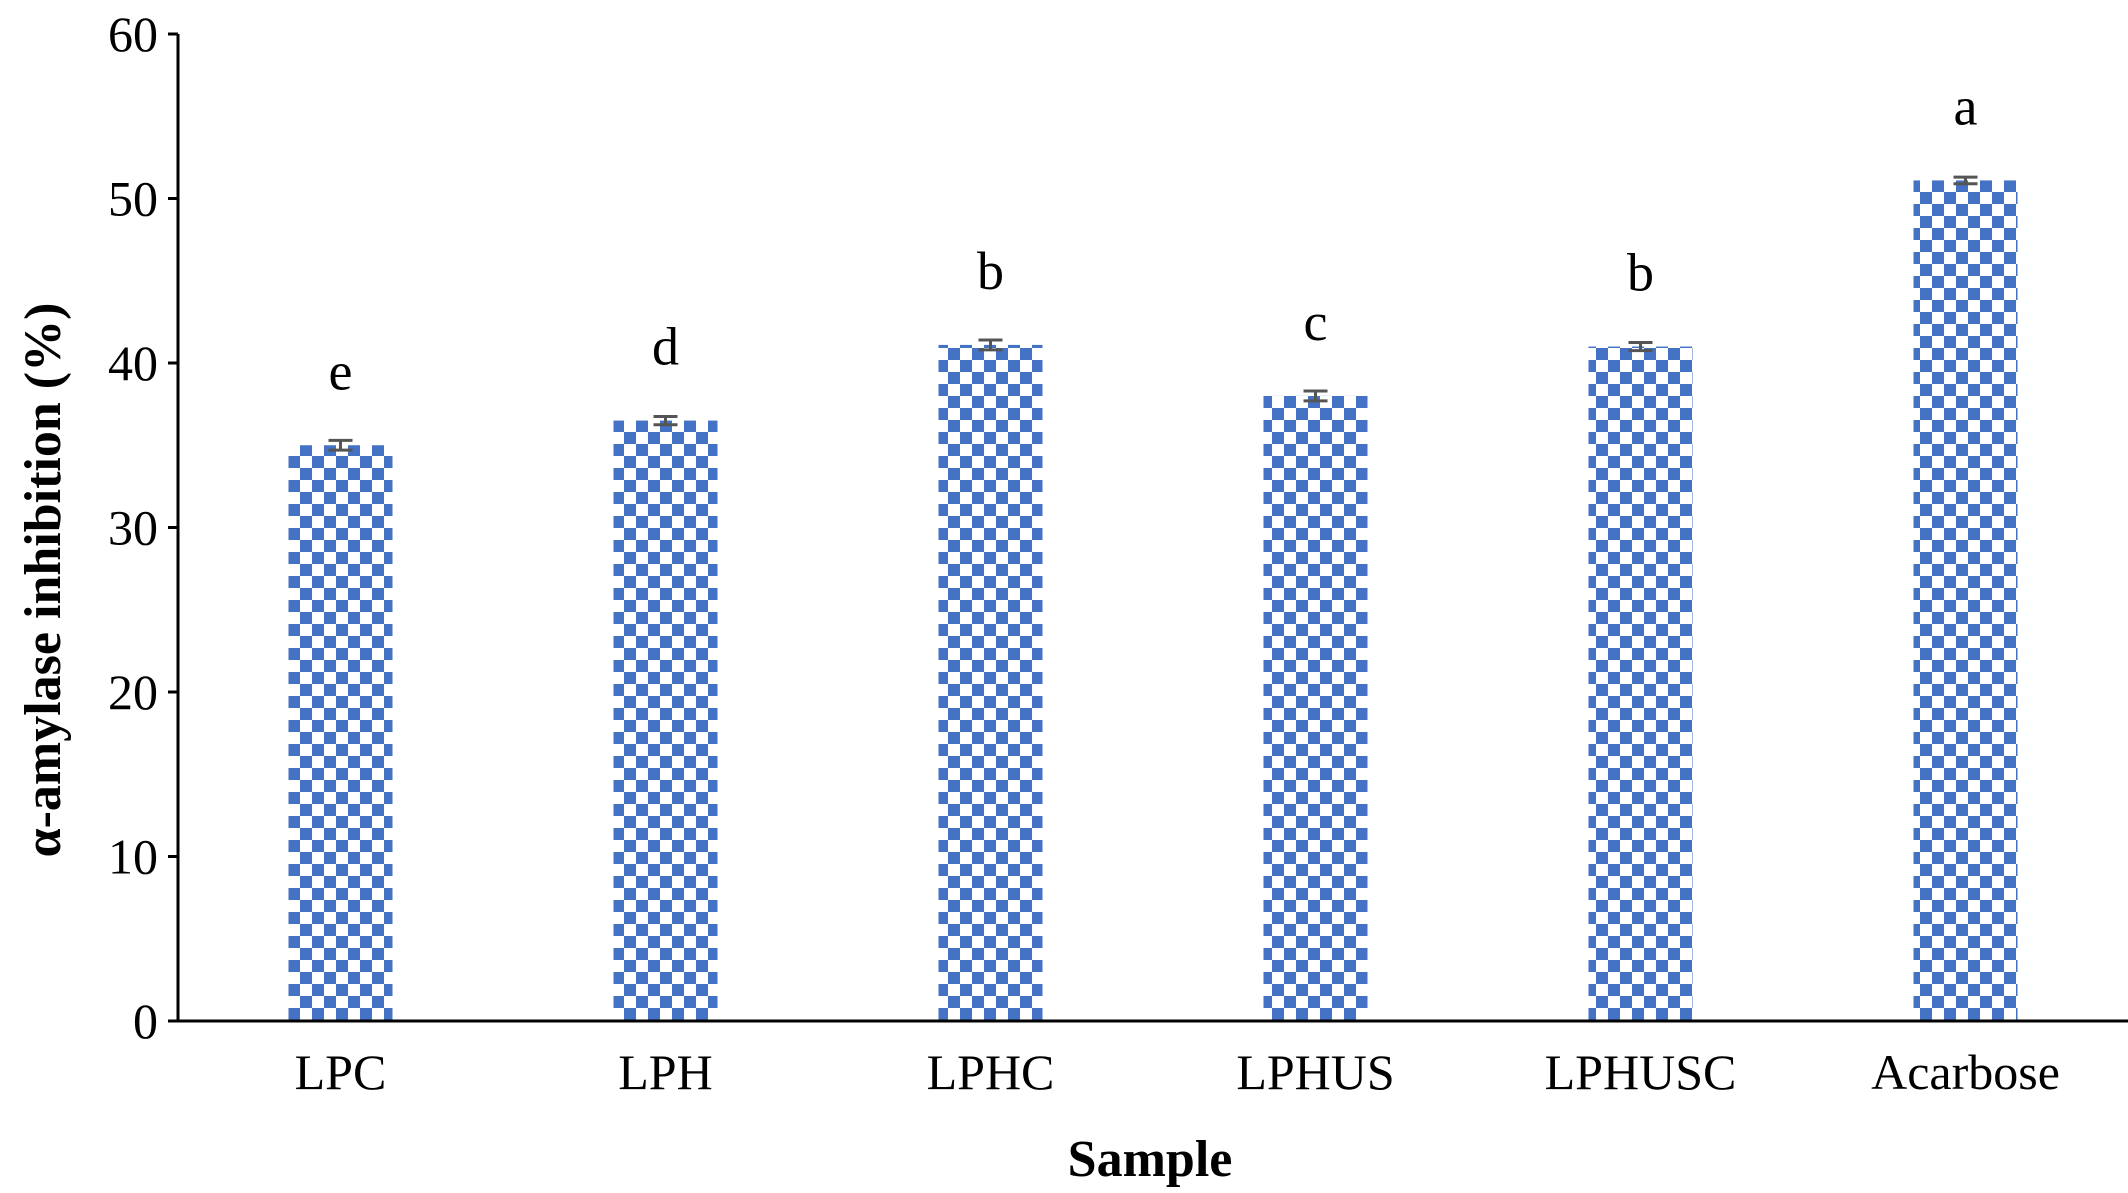  Describe the element at coordinates (665, 347) in the screenshot. I see `significance-letter-lph: d` at that location.